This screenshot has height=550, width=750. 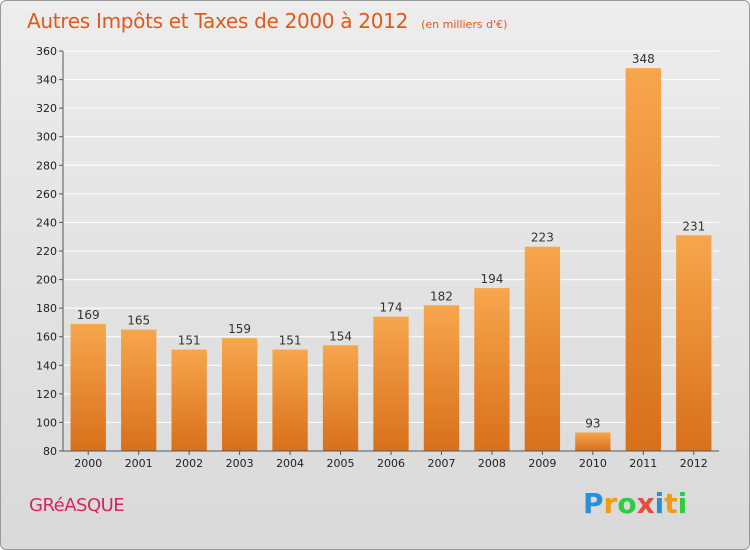 I want to click on brand-logo: Proxiti, so click(x=635, y=503).